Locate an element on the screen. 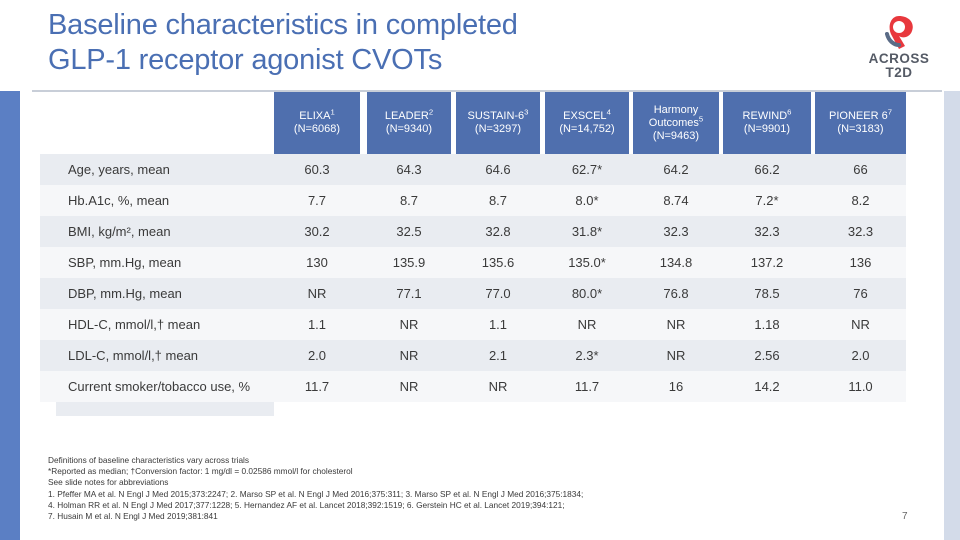 The width and height of the screenshot is (960, 540). column-header-4: Harmony Outcomes5 (N=9463) is located at coordinates (676, 123).